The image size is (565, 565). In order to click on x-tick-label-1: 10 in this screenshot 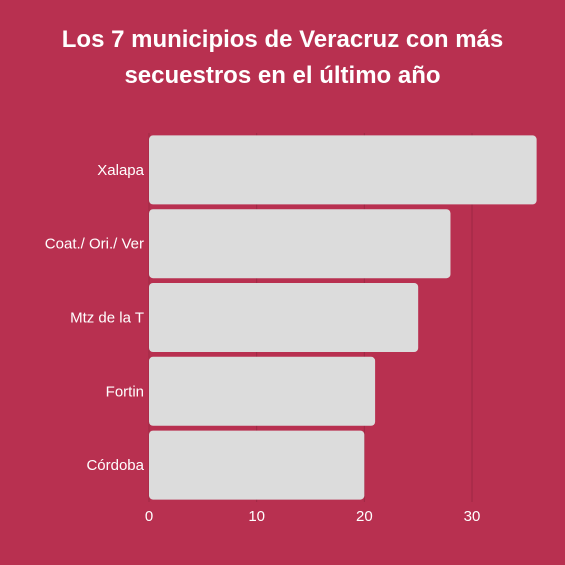, I will do `click(256, 516)`.